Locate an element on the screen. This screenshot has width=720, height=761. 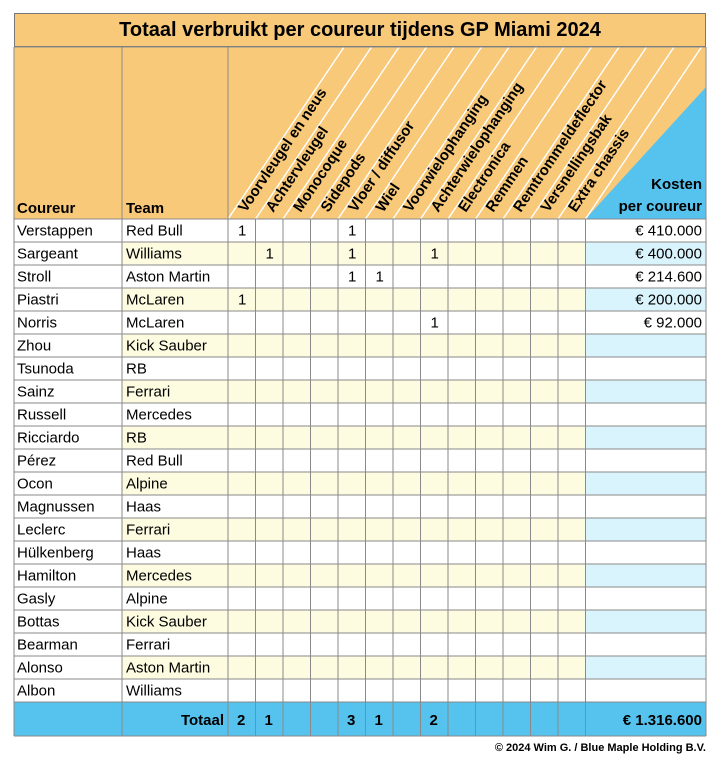
cost-column-header-line2: per coureur is located at coordinates (661, 206).